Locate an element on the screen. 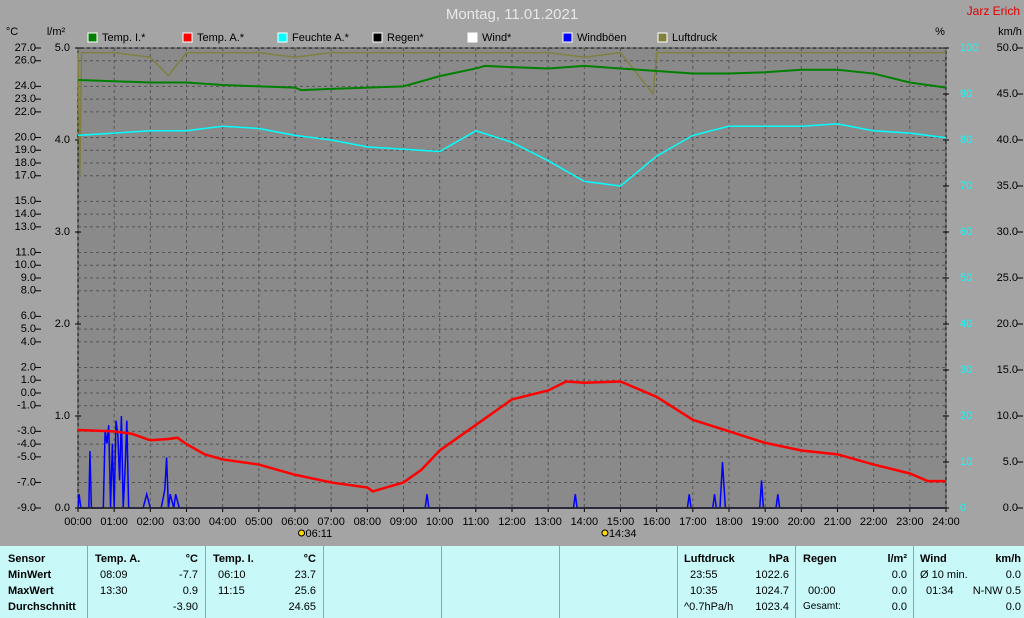 The height and width of the screenshot is (618, 1024). cell: 23.7 is located at coordinates (305, 575).